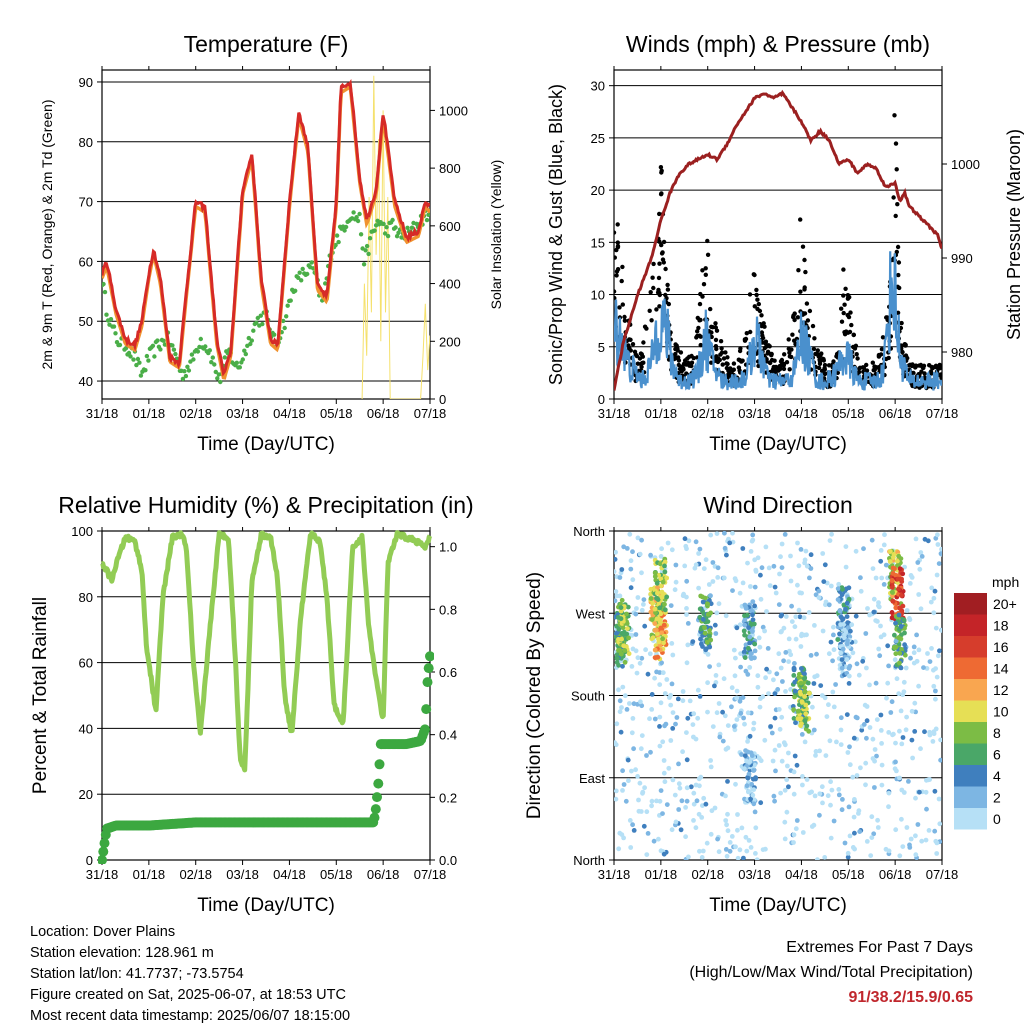  I want to click on y2-tick-label: 0.2, so click(448, 797).